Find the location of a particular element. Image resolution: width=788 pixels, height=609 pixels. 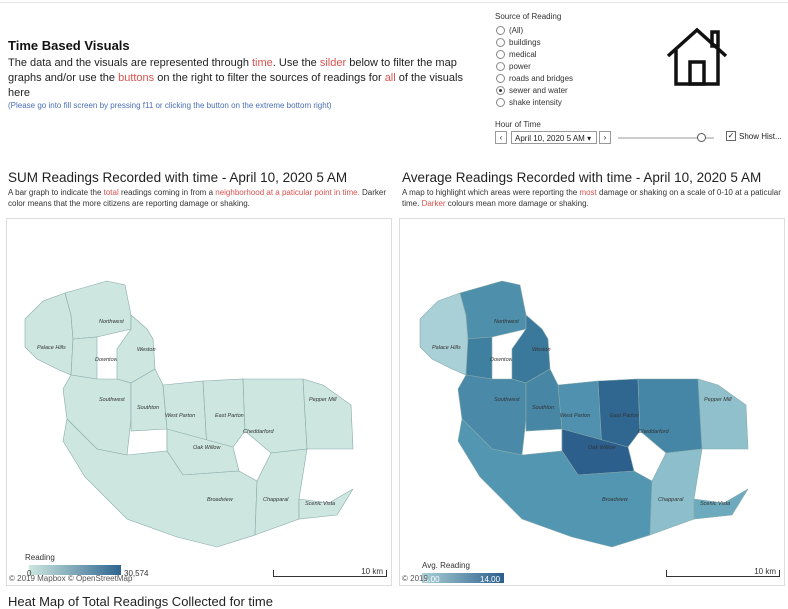

region-label: Weston is located at coordinates (146, 350).